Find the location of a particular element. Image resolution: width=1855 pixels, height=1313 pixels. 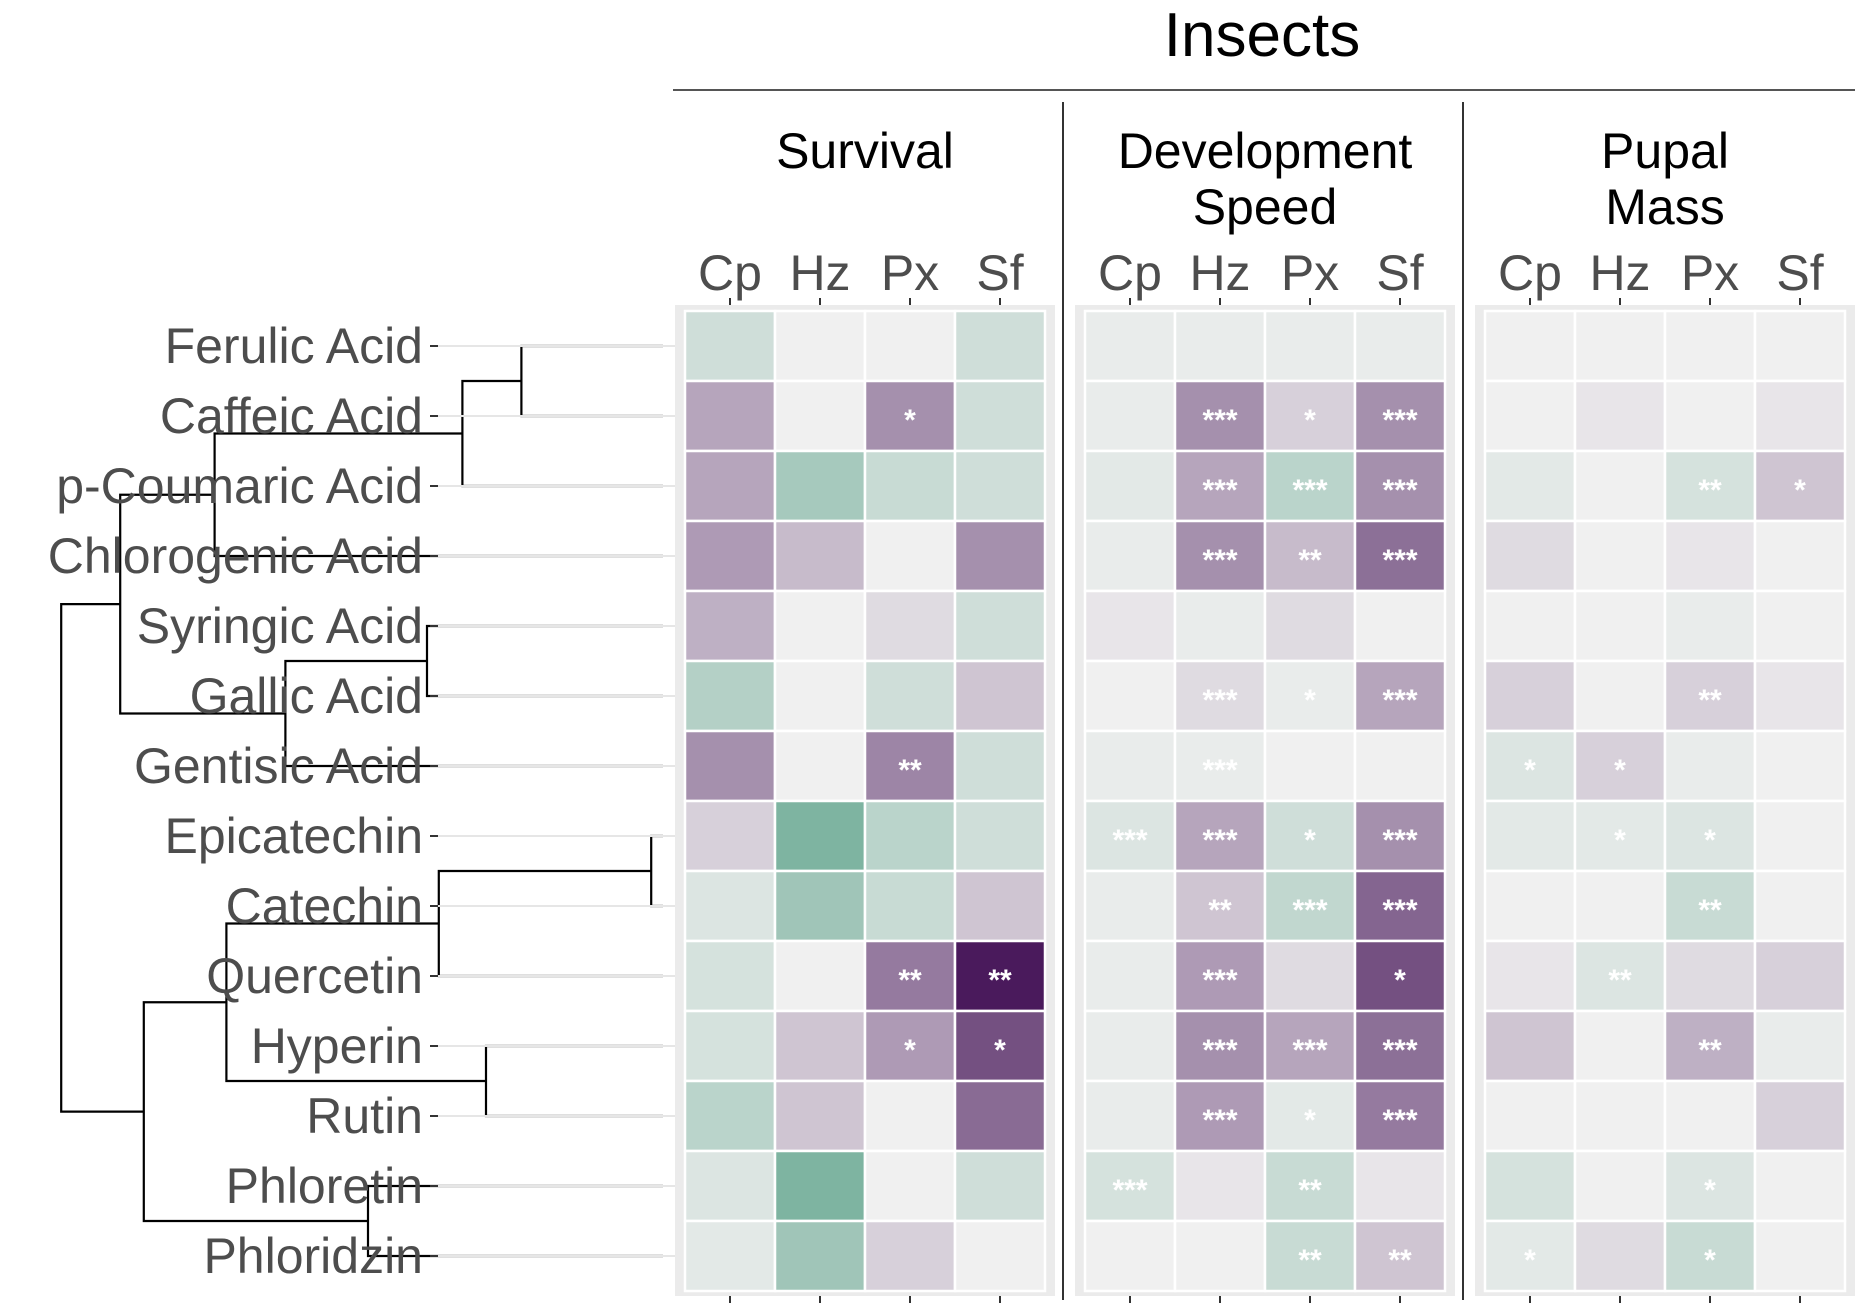

row-label: Syringic Acid is located at coordinates (280, 626).